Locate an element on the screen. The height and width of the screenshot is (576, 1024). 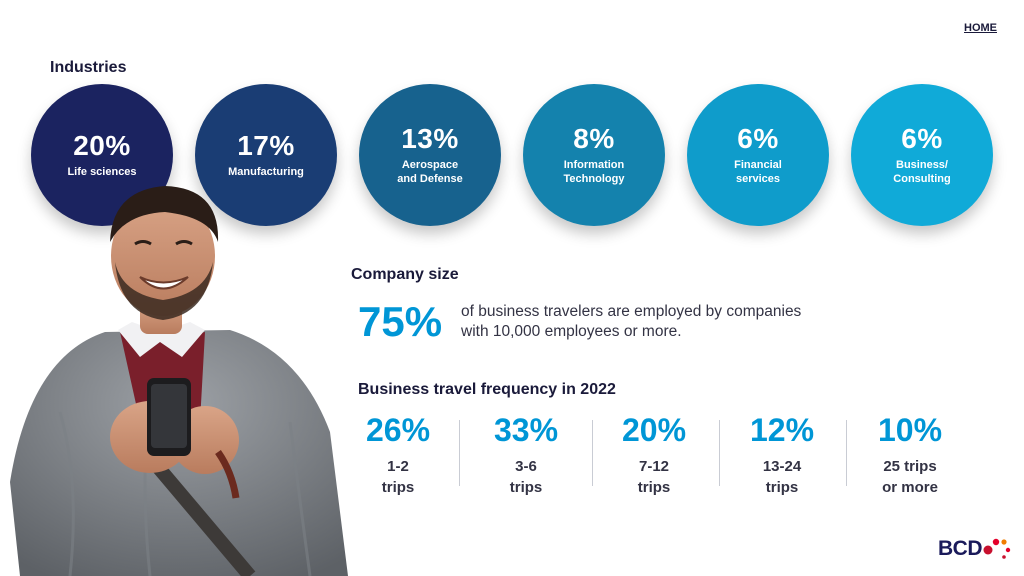
industry-percent: 13% is located at coordinates (430, 138).